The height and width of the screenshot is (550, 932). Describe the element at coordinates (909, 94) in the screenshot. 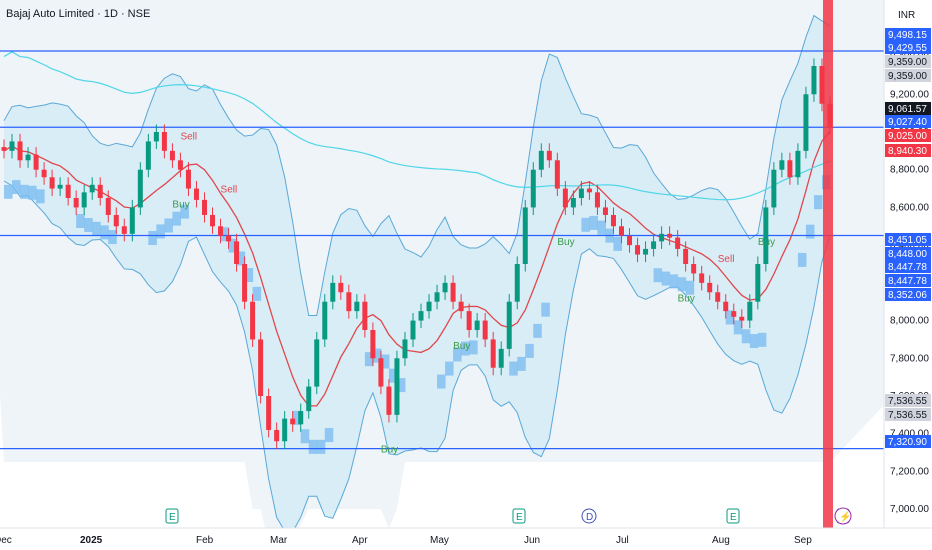

I see `y-tick-label: 9,200.00` at that location.